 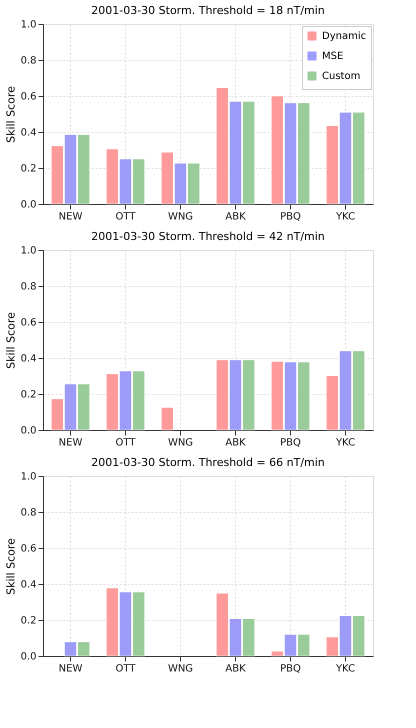 I want to click on legend-label: MSE, so click(x=333, y=56).